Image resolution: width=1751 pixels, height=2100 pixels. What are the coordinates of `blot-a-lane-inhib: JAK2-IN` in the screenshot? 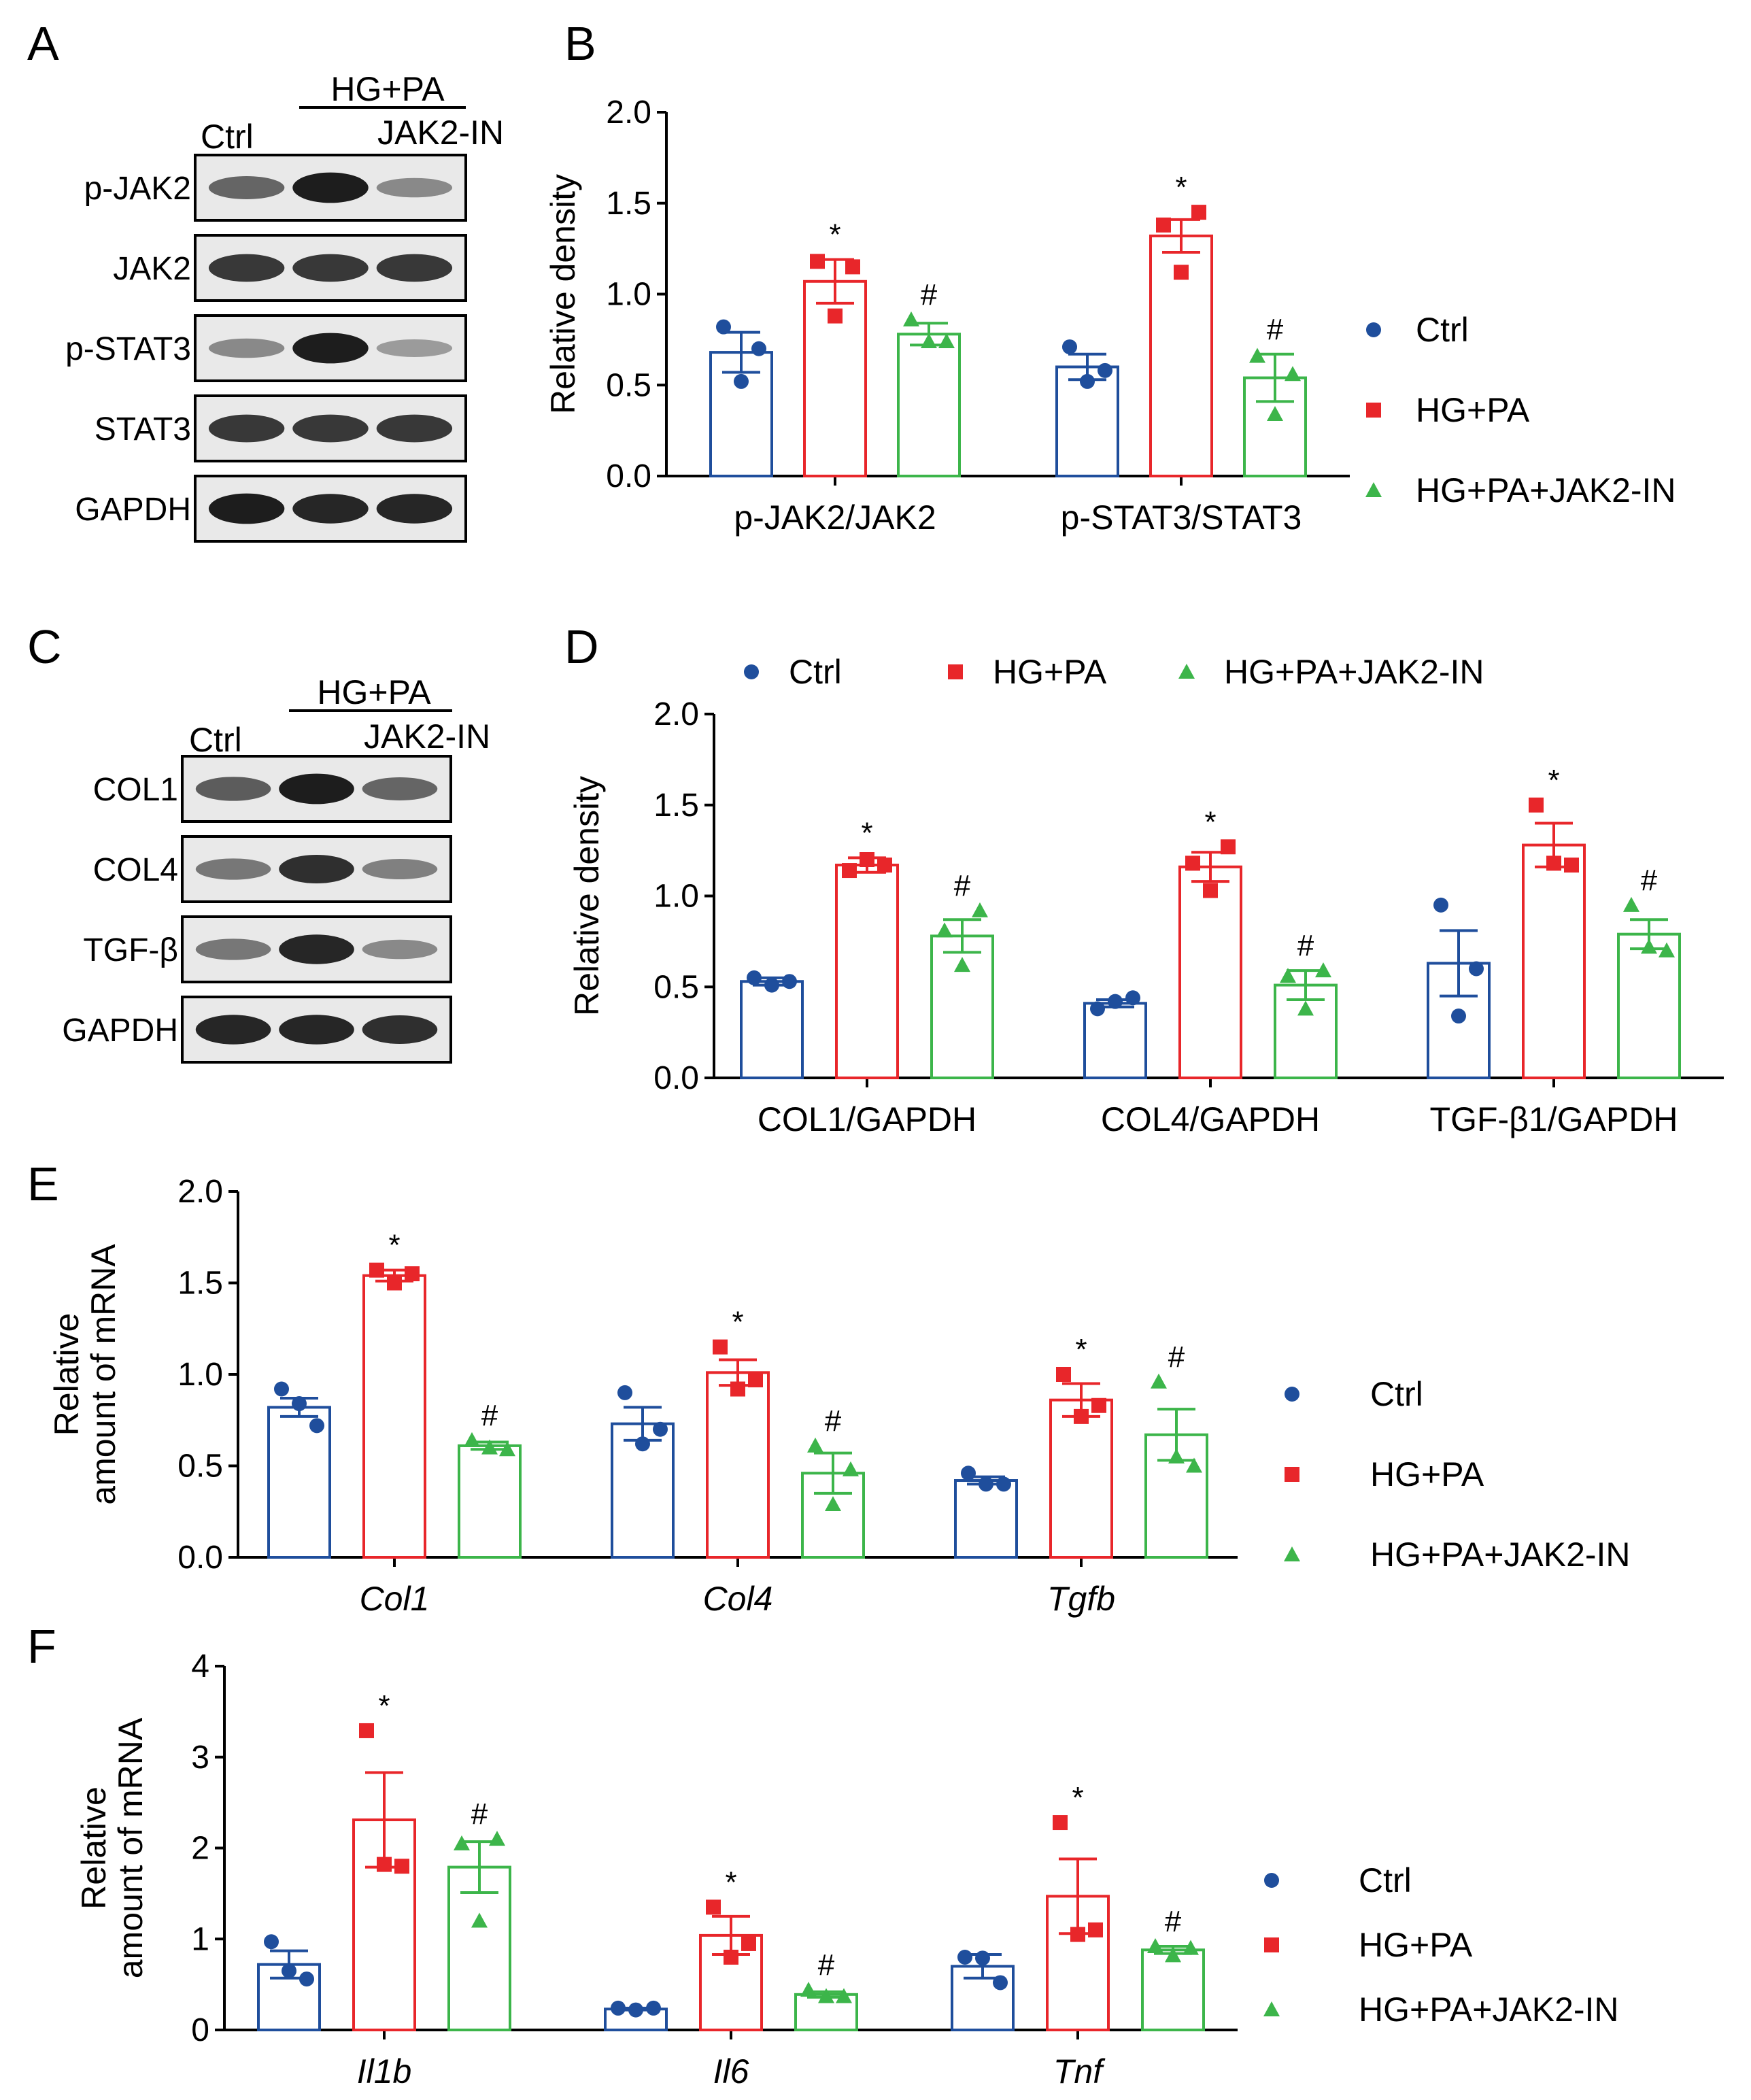 It's located at (441, 133).